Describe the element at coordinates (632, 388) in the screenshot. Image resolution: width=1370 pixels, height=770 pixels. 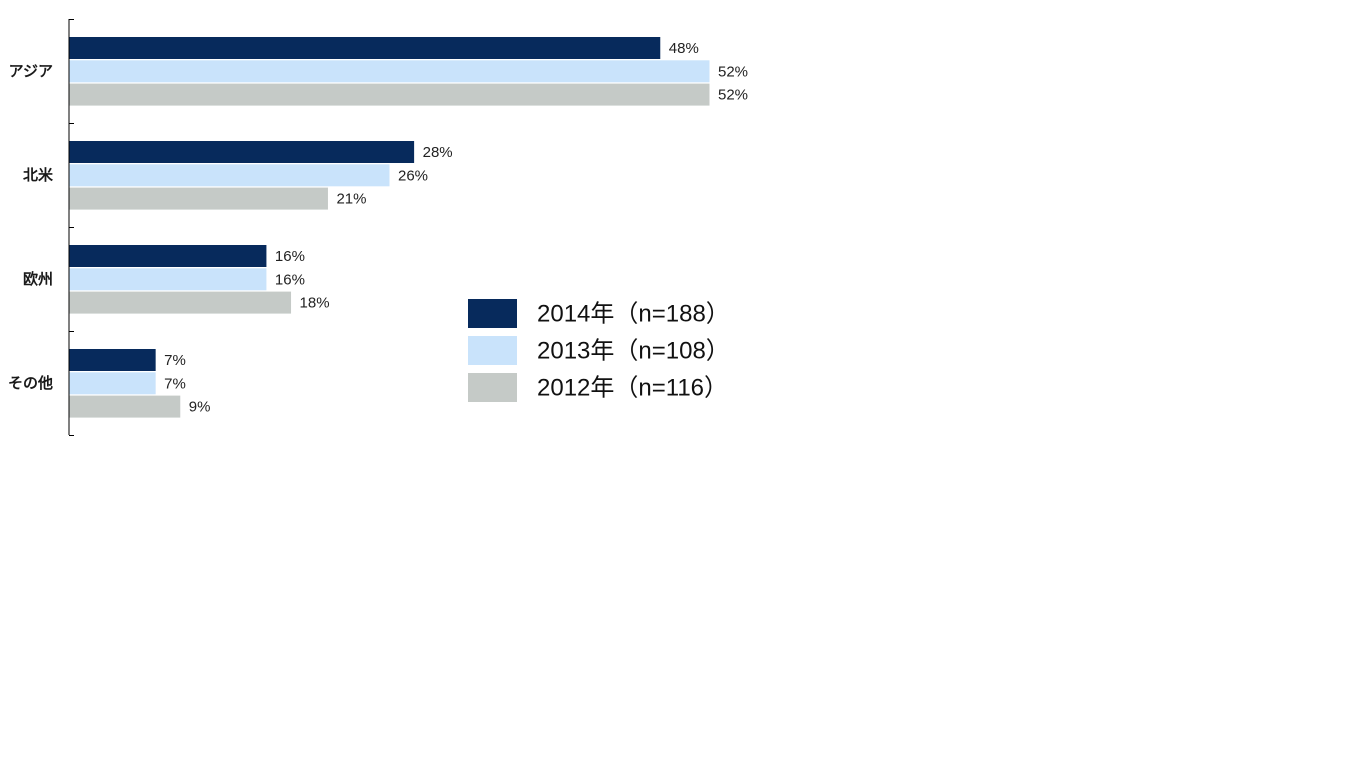
I see `legend-label: 2012年（n=116）` at that location.